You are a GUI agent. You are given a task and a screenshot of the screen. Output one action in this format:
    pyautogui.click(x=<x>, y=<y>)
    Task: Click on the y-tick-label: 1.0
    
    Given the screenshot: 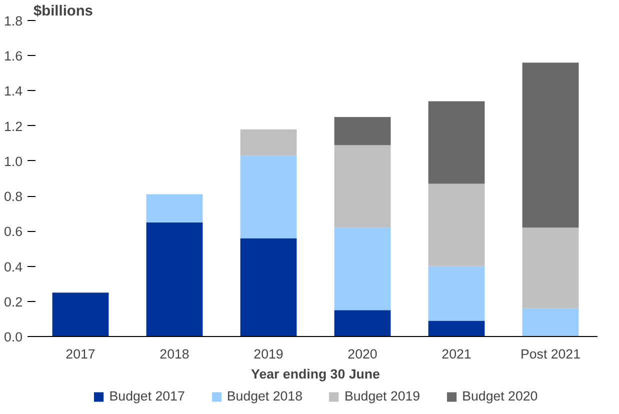 What is the action you would take?
    pyautogui.click(x=13, y=161)
    